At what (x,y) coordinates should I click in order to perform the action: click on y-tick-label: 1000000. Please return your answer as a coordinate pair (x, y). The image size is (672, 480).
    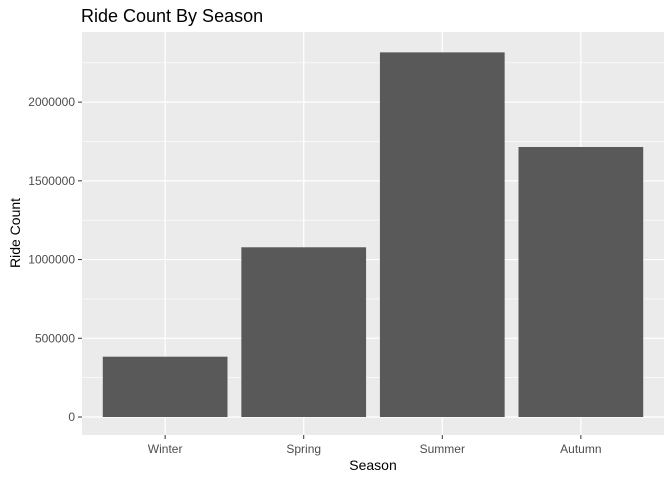
    Looking at the image, I should click on (51, 260).